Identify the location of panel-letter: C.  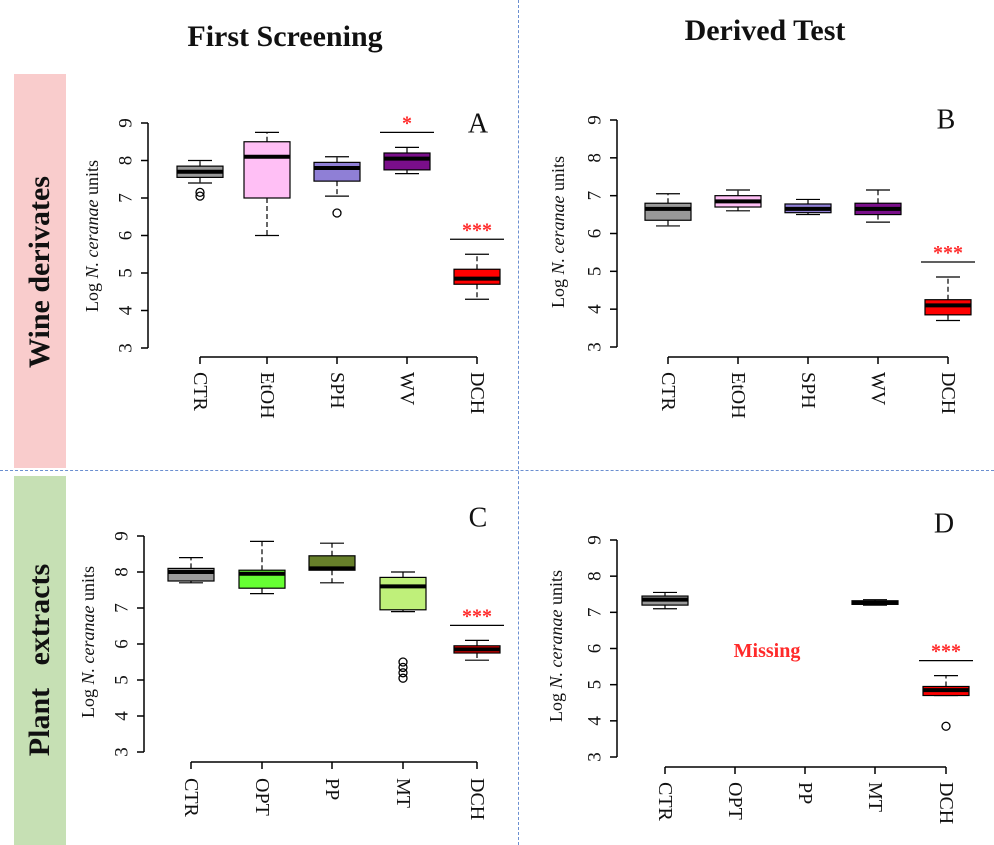
(478, 518).